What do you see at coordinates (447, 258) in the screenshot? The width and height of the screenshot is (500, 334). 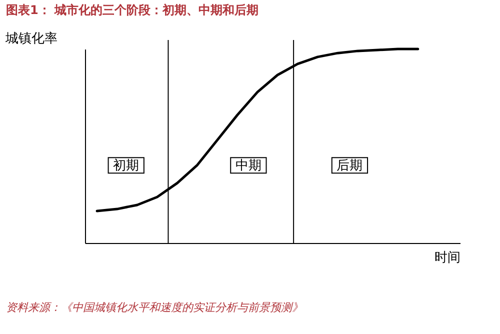 I see `x-axis-title: 时间` at bounding box center [447, 258].